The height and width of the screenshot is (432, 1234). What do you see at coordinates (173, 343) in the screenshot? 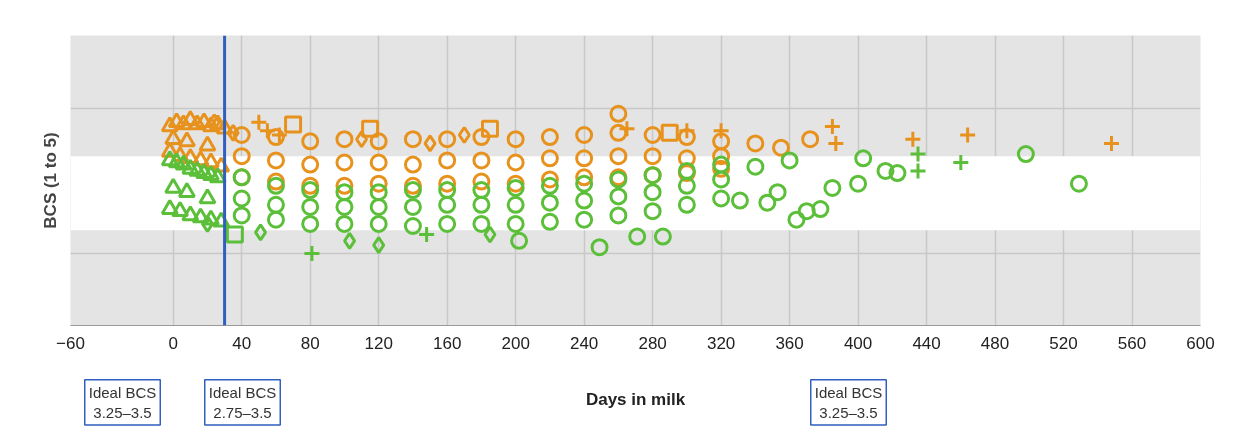
I see `x-tick-label: 0` at bounding box center [173, 343].